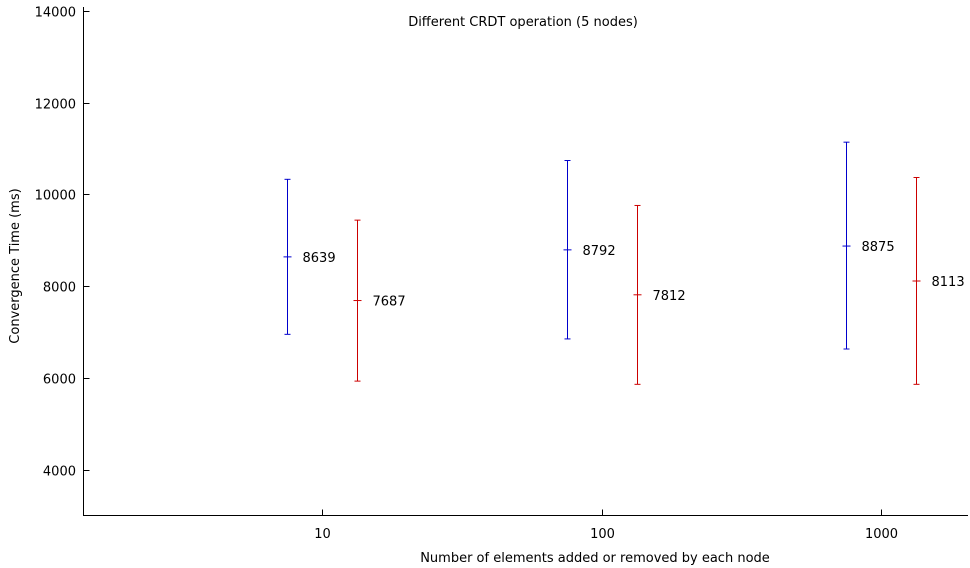  What do you see at coordinates (389, 302) in the screenshot?
I see `data-label: 7687` at bounding box center [389, 302].